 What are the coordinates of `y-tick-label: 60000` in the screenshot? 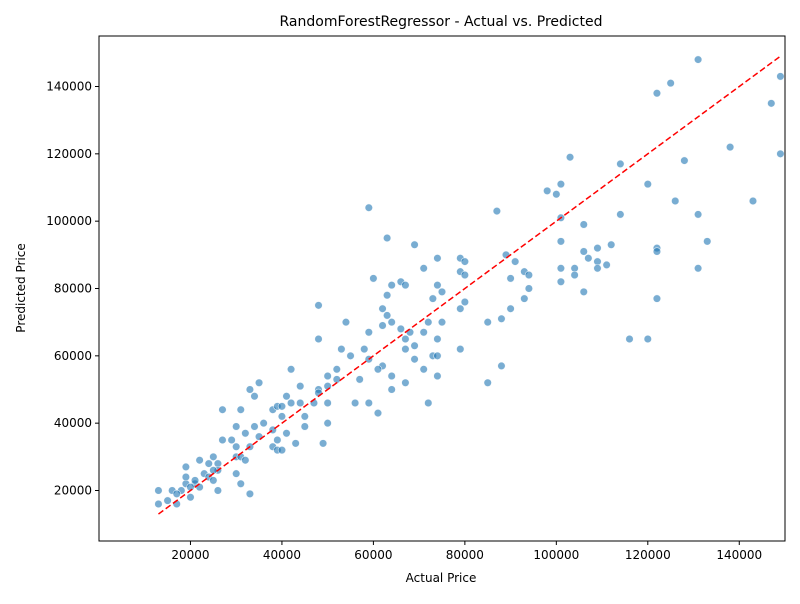 It's located at (73, 356).